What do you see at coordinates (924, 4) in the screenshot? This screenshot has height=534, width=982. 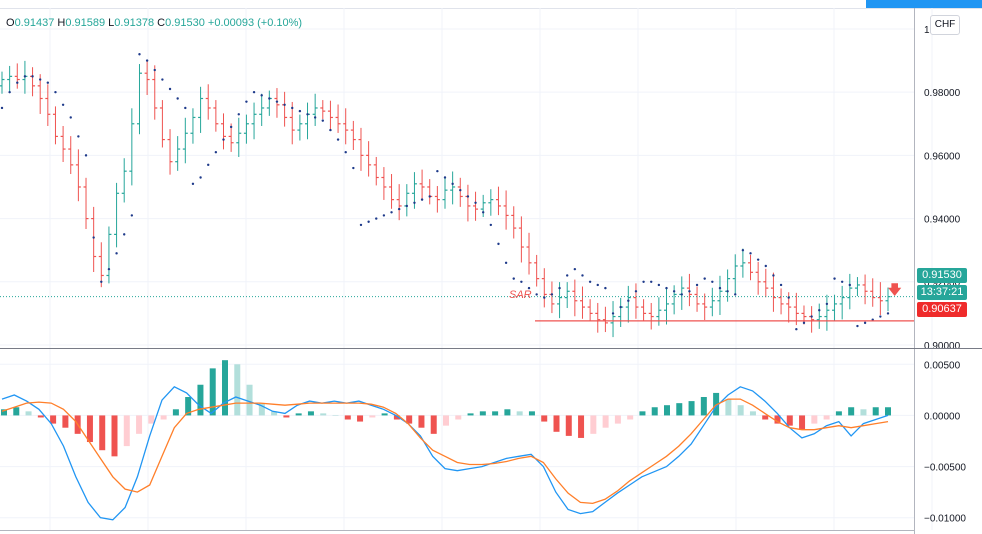 I see `toolbar-highlight` at bounding box center [924, 4].